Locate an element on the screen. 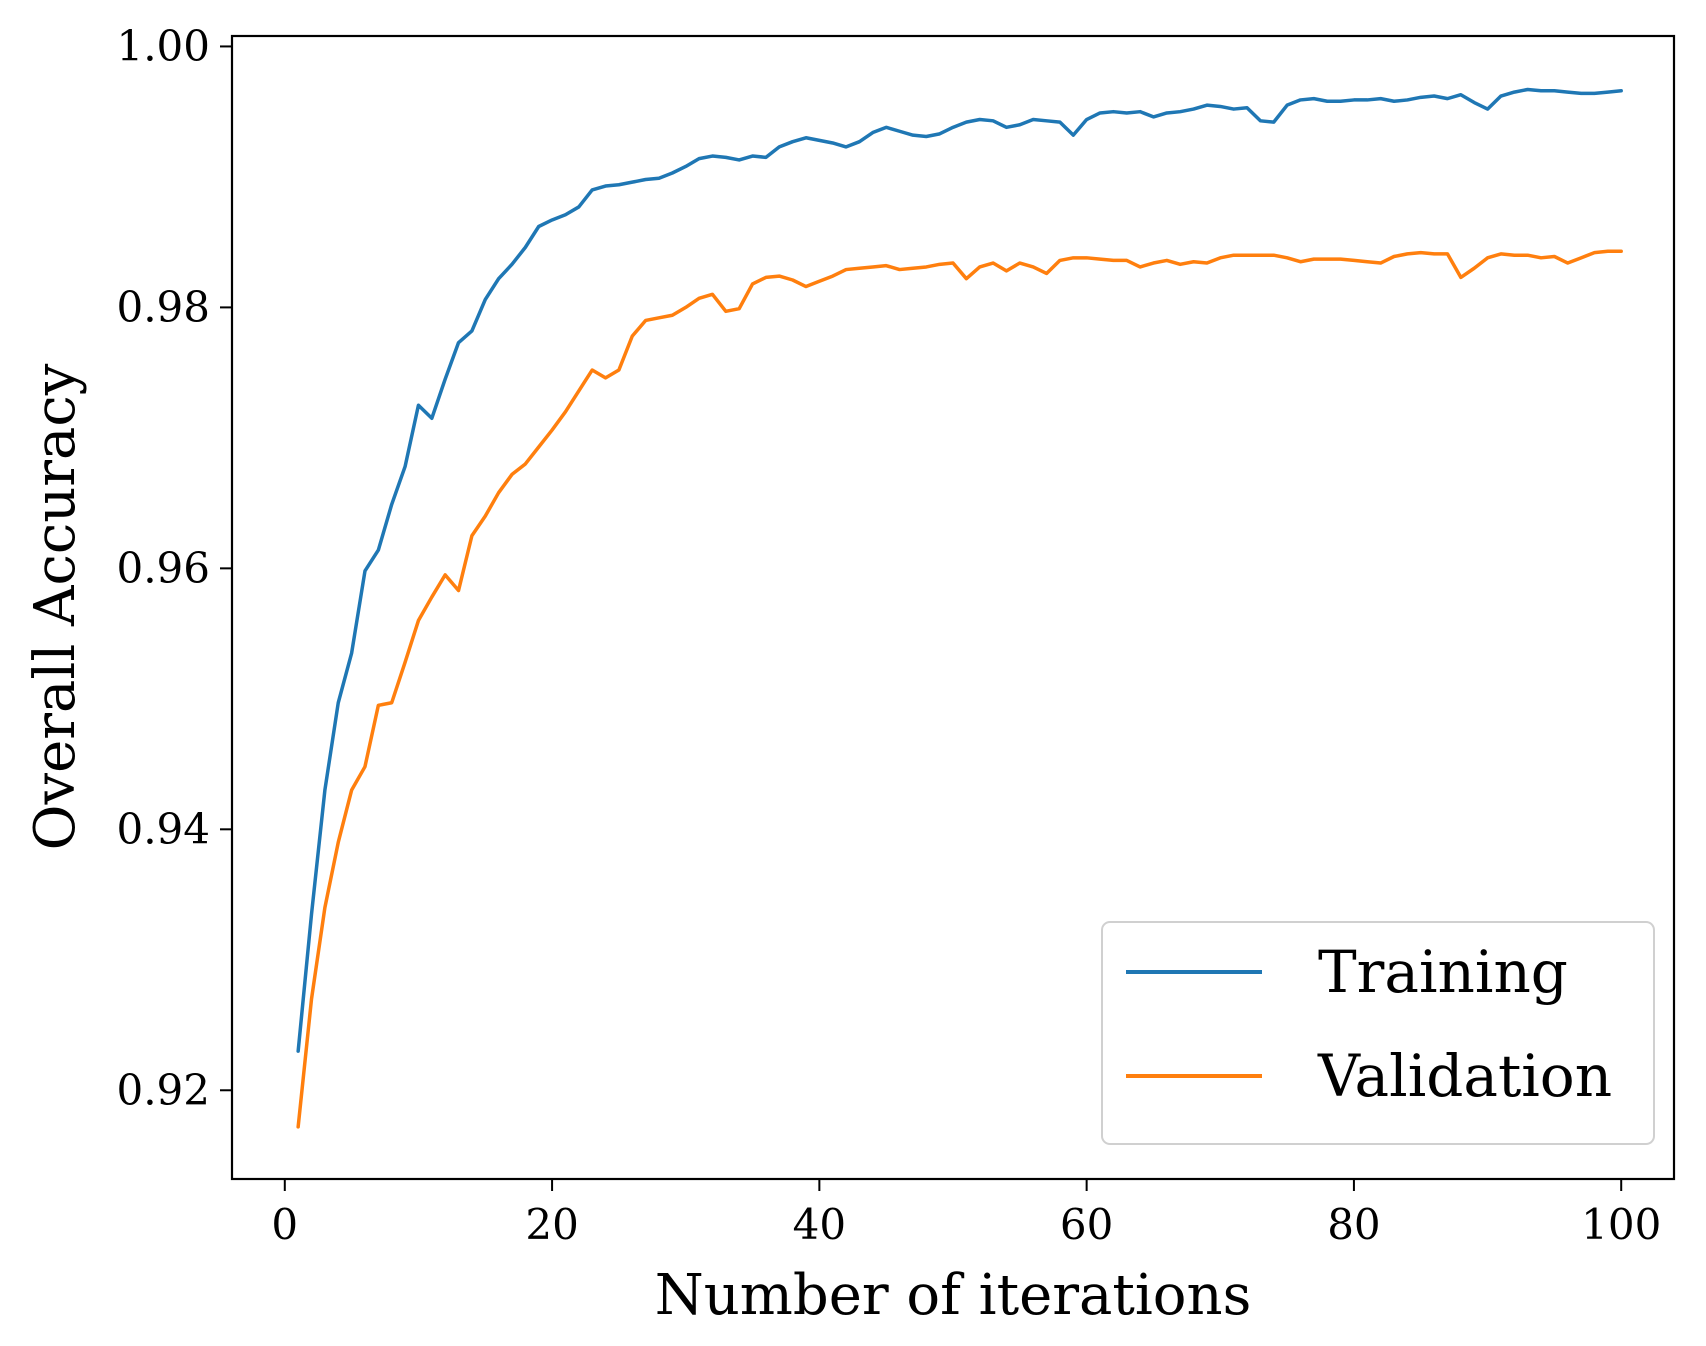 The image size is (1706, 1346). y-tick-label: 0.98 is located at coordinates (163, 306).